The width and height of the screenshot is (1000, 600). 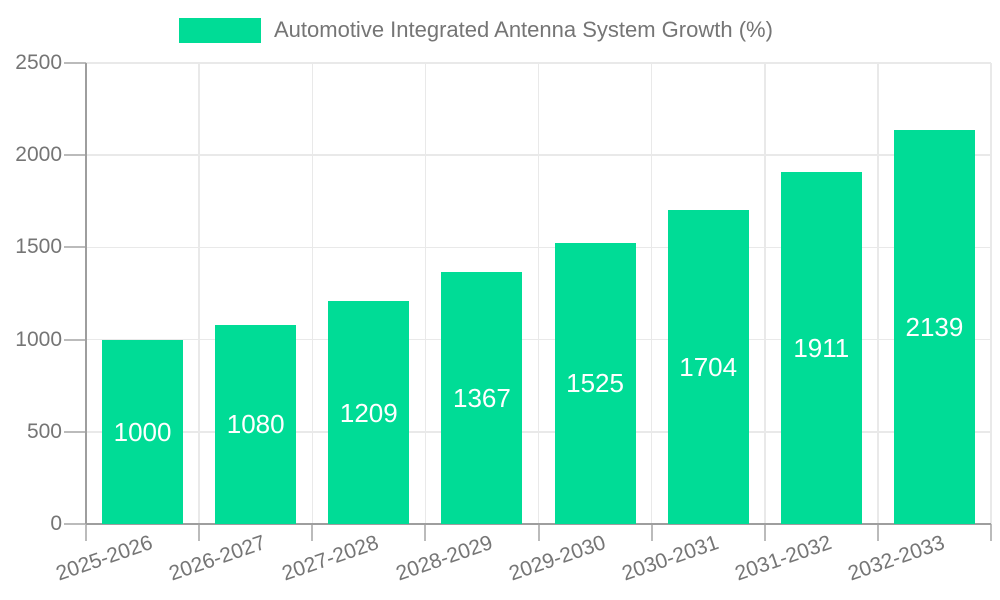 I want to click on bar: 1525, so click(x=595, y=383).